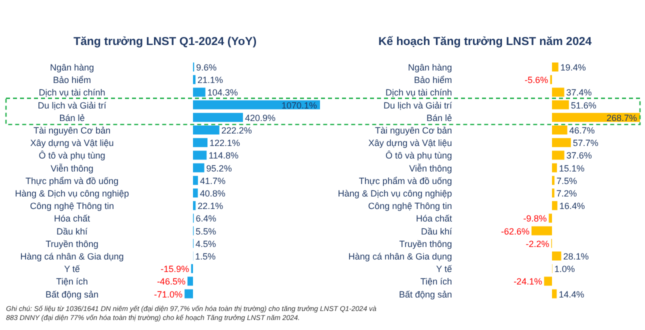 Image resolution: width=645 pixels, height=330 pixels. What do you see at coordinates (579, 93) in the screenshot?
I see `data-label: 37.4%` at bounding box center [579, 93].